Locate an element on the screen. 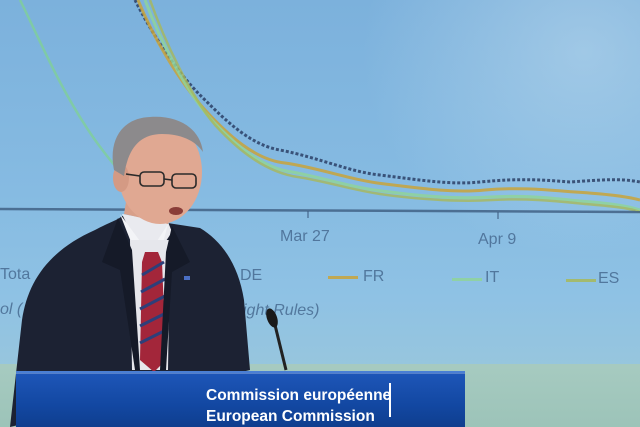 Image resolution: width=640 pixels, height=427 pixels. podium-divider is located at coordinates (390, 400).